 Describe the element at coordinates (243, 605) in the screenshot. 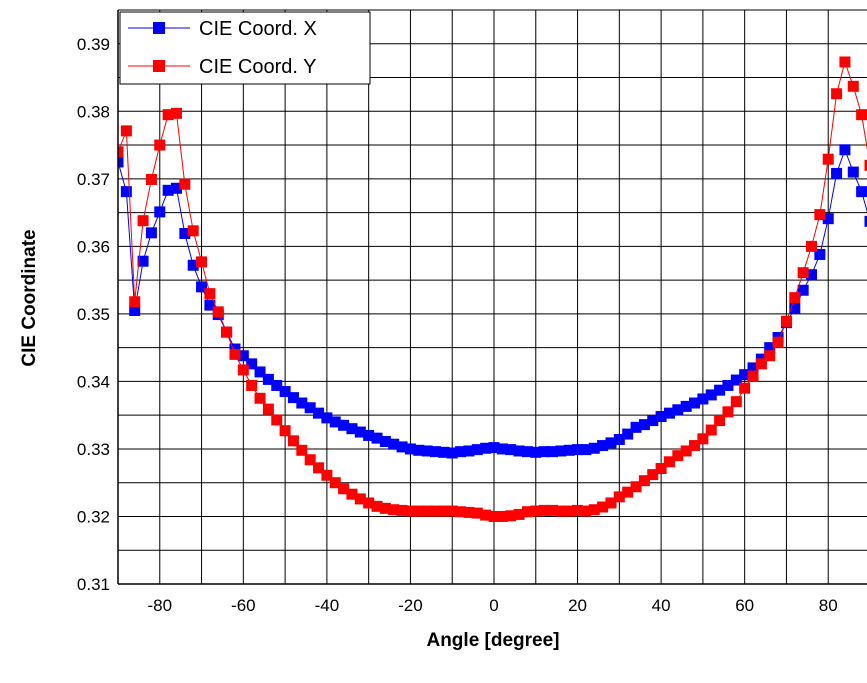

I see `x-tick-label: -60` at that location.